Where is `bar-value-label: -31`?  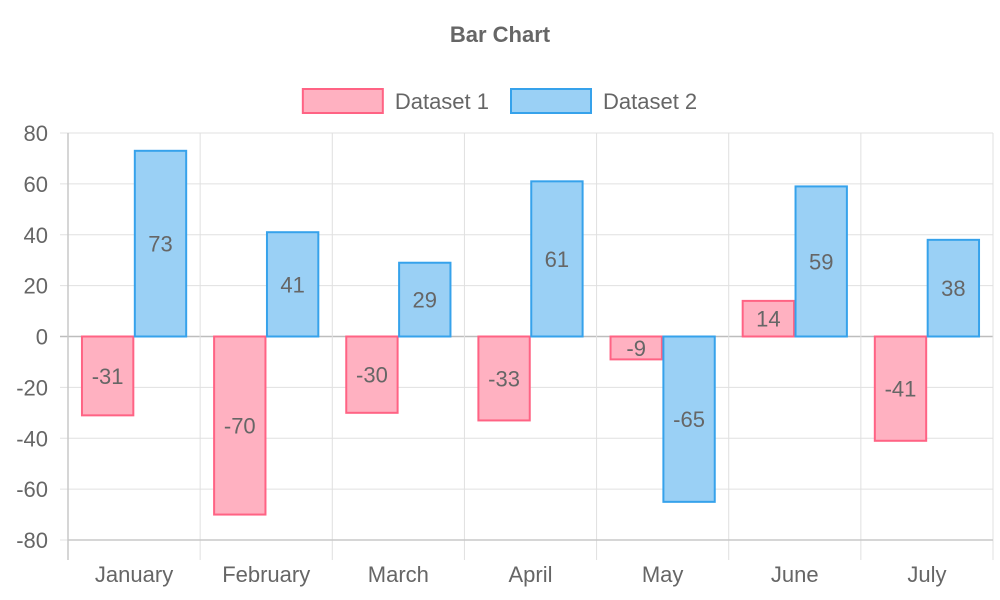
bar-value-label: -31 is located at coordinates (108, 376).